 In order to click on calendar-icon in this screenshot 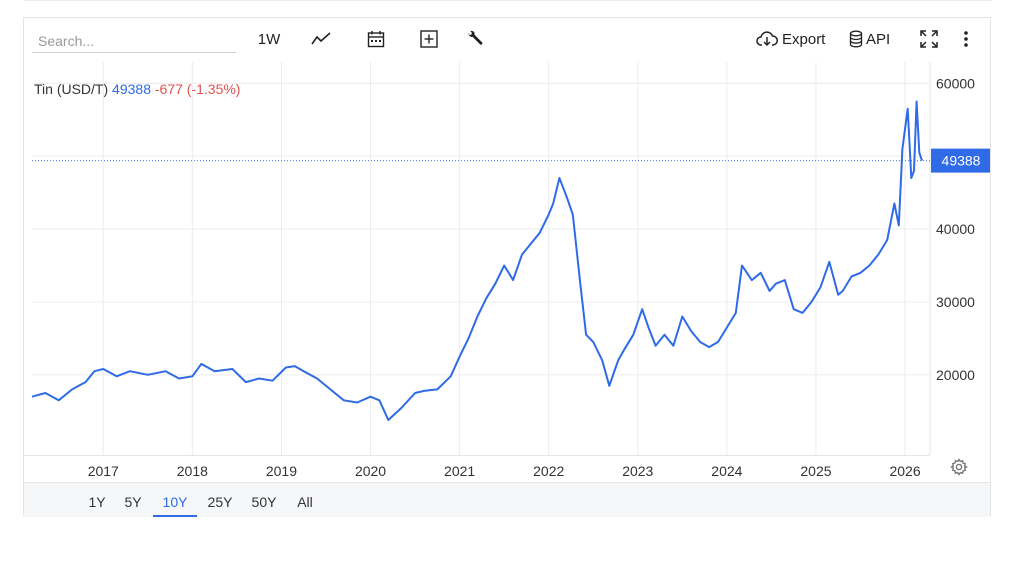, I will do `click(376, 39)`.